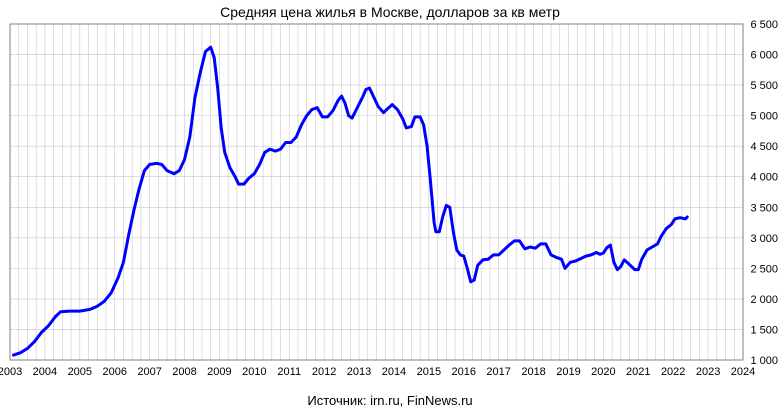  I want to click on y-tick-label: 5 500, so click(764, 86).